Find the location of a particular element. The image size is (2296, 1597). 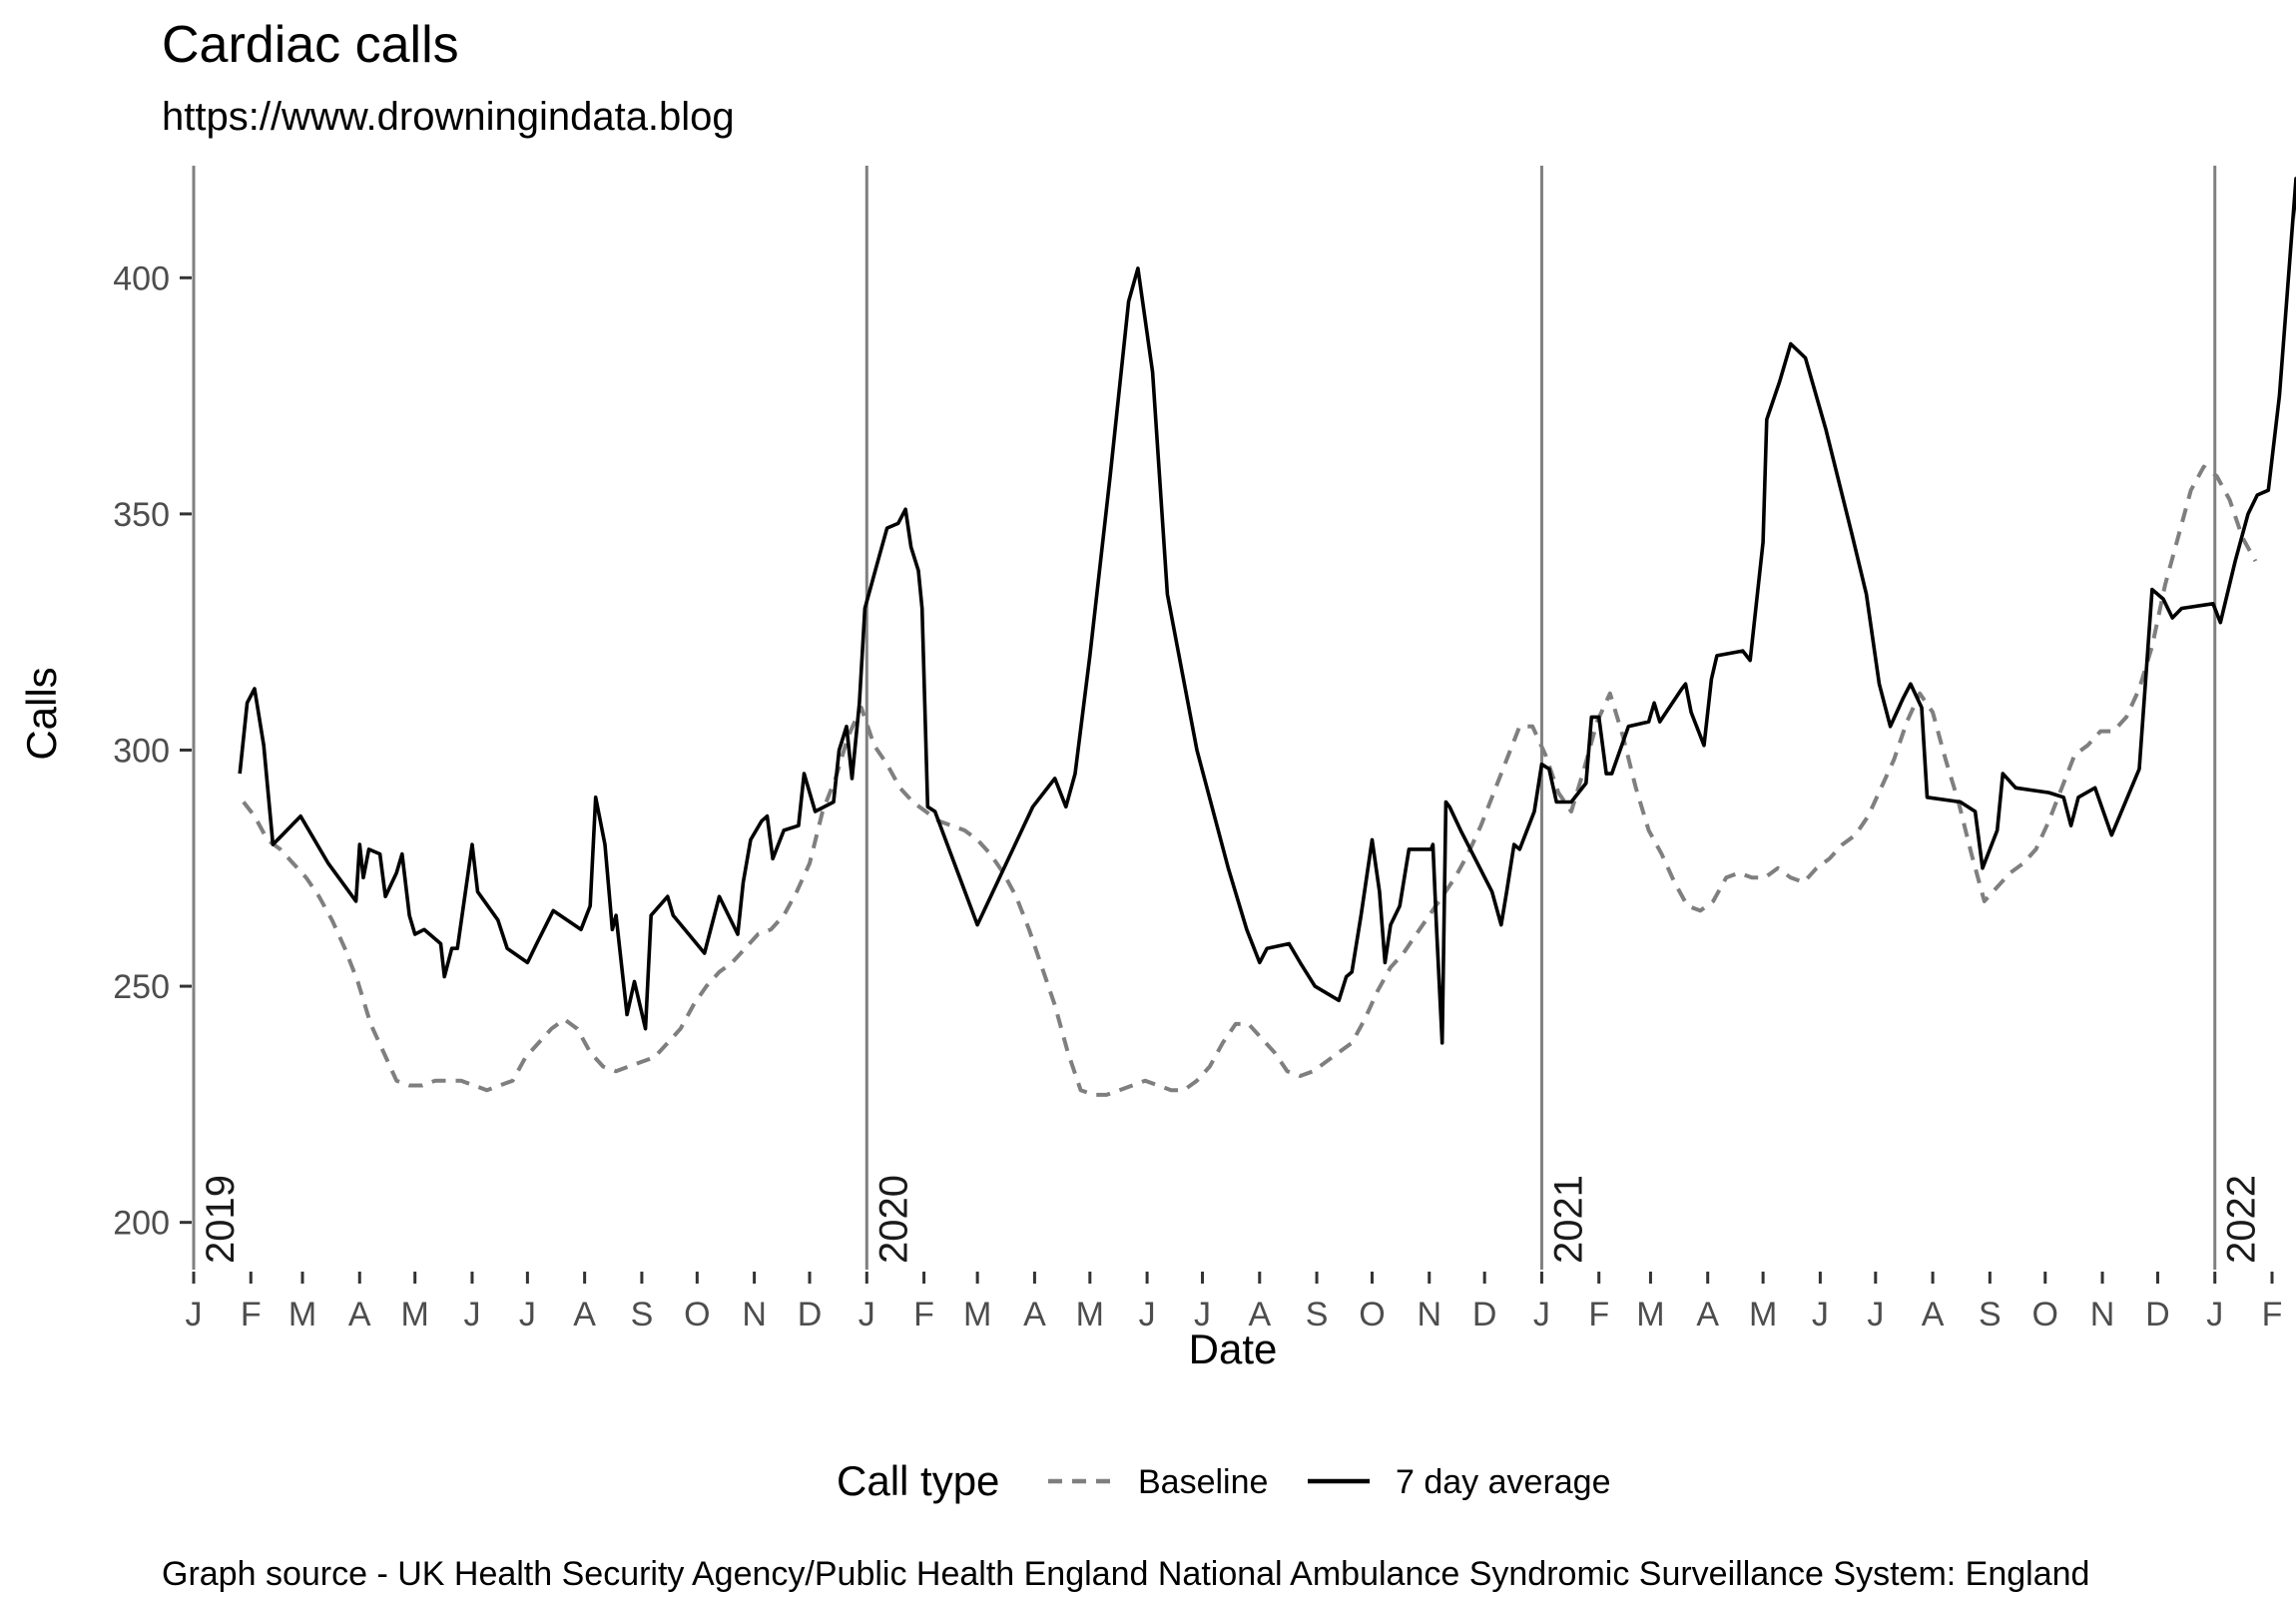

year-label-2022: 2022 is located at coordinates (2242, 1220).